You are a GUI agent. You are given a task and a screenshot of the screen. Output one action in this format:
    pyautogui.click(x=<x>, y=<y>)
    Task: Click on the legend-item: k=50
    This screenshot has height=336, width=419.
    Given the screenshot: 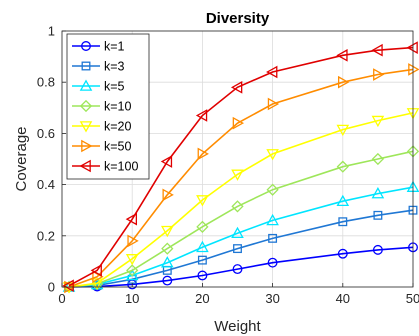 What is the action you would take?
    pyautogui.click(x=102, y=147)
    